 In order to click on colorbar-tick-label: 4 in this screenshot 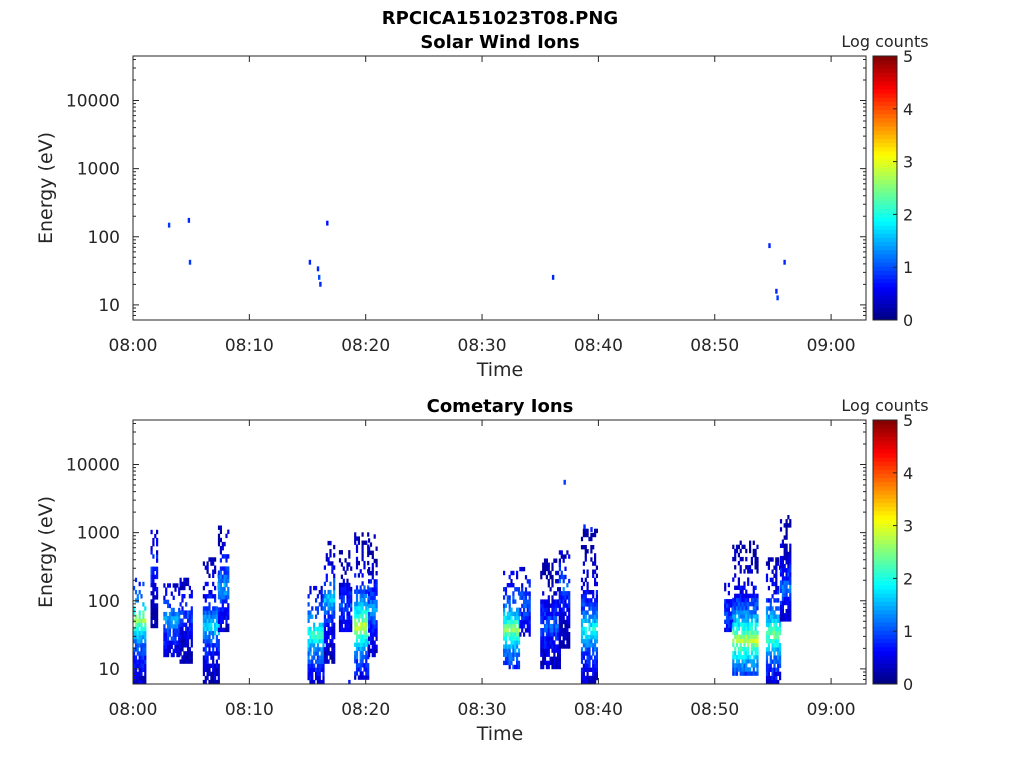, I will do `click(908, 109)`.